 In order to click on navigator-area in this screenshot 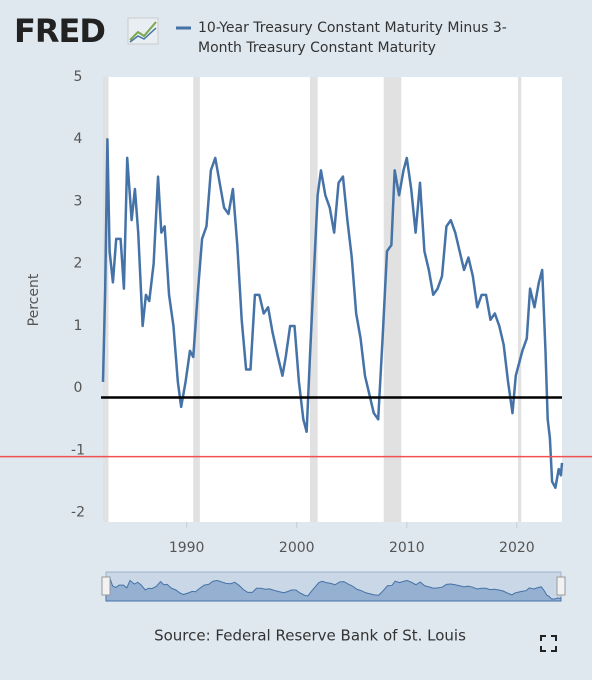, I will do `click(333, 589)`.